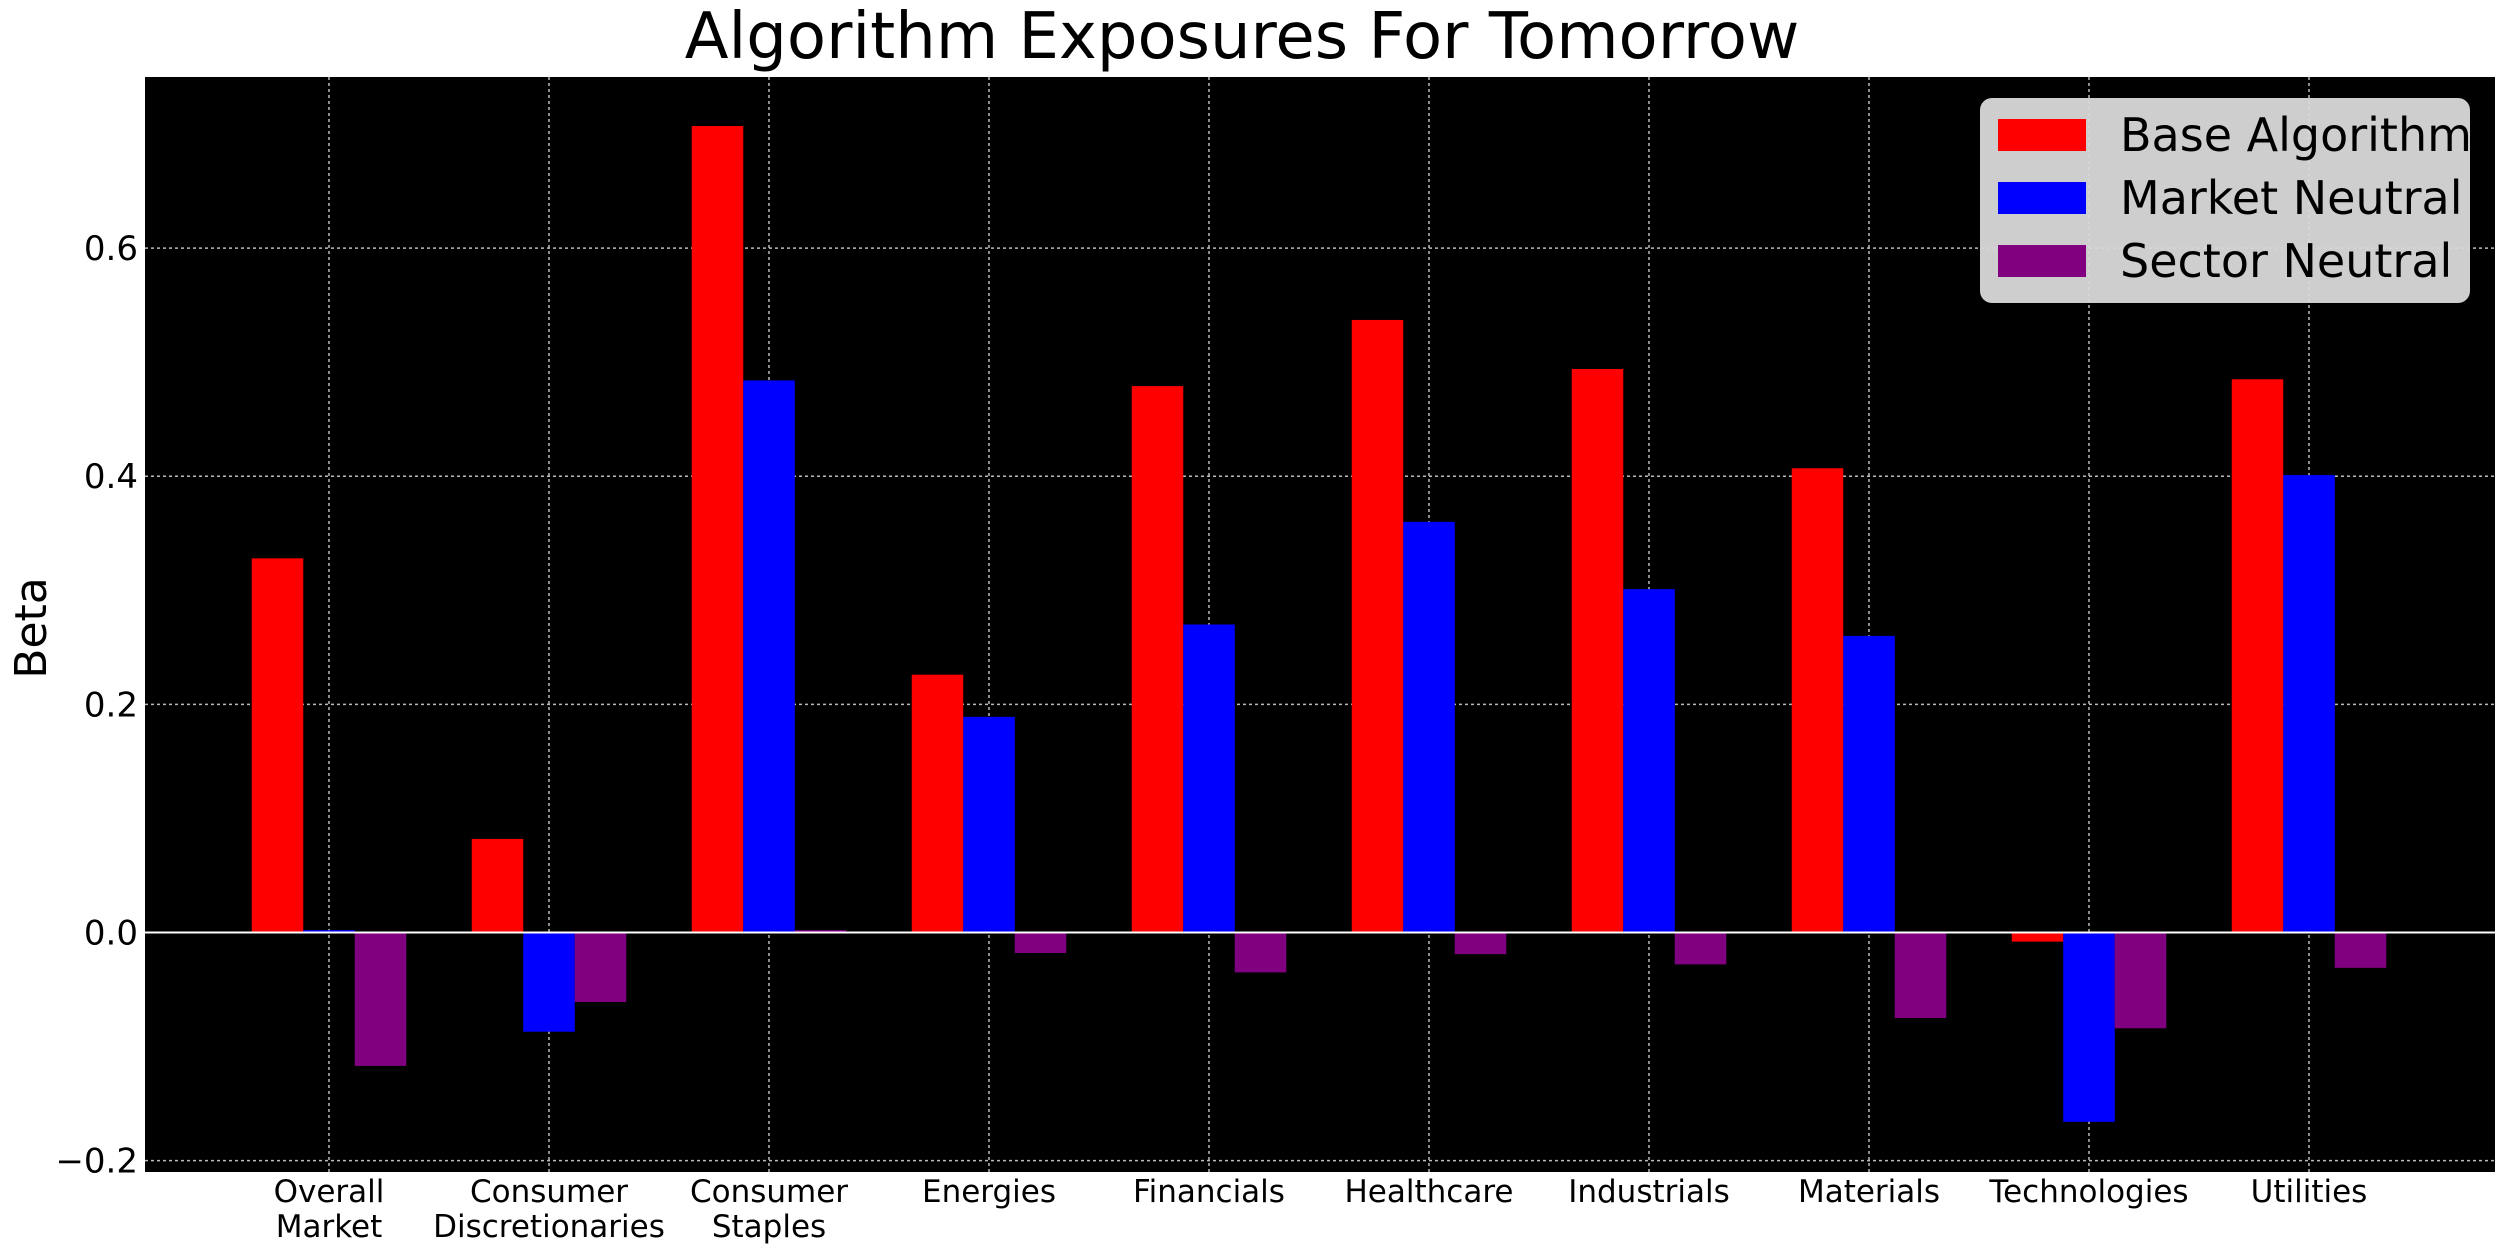  I want to click on x-tick-label: Materials, so click(1869, 1192).